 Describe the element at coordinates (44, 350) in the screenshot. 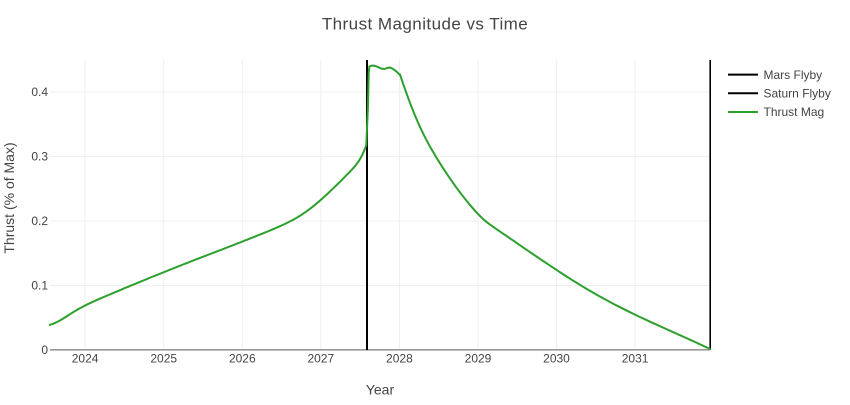

I see `svg-text: 0` at that location.